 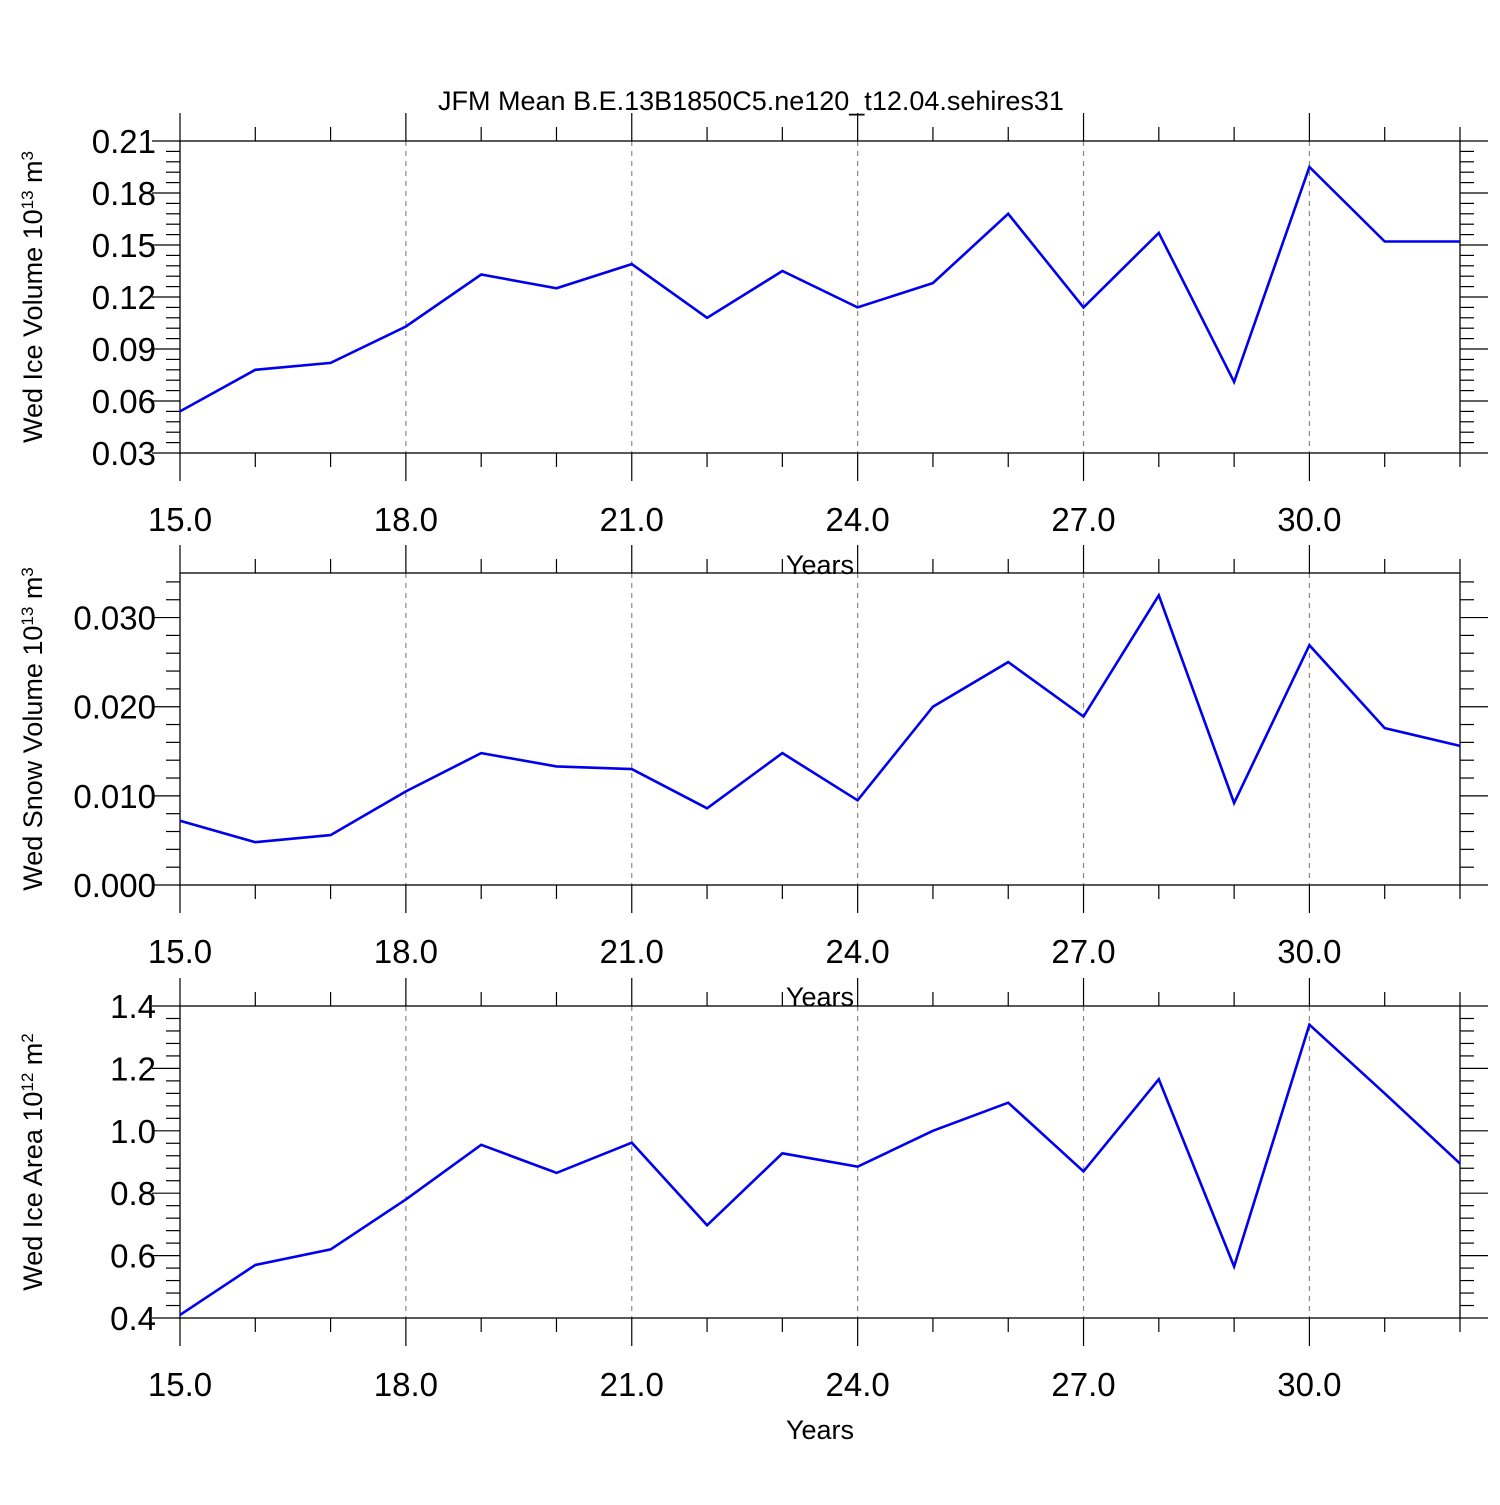 What do you see at coordinates (124, 141) in the screenshot?
I see `y-tick-label: 0.21` at bounding box center [124, 141].